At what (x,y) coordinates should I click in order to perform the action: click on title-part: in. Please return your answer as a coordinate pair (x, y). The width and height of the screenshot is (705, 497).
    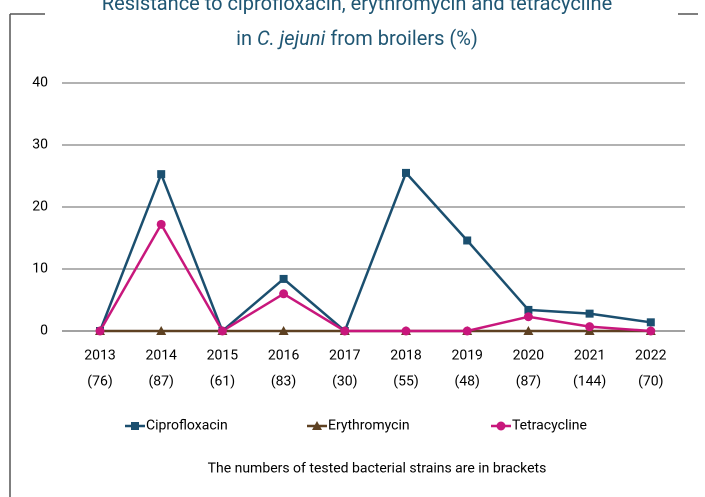
    Looking at the image, I should click on (246, 38).